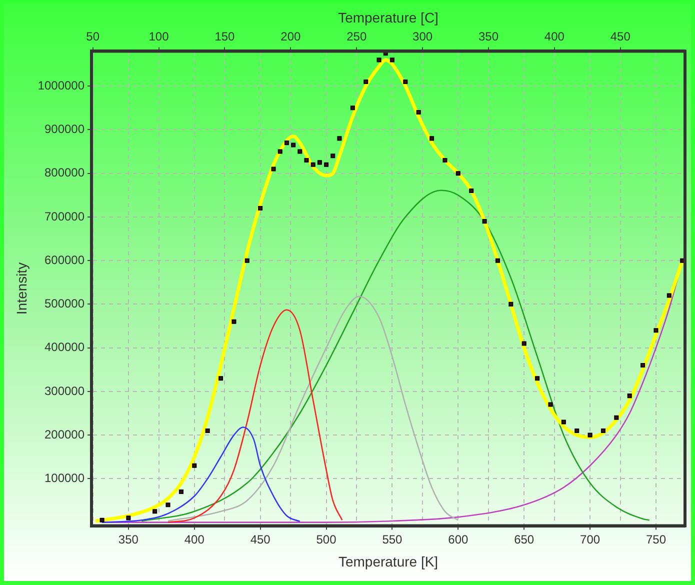 This screenshot has width=695, height=585. I want to click on x2-tick-label: 300, so click(422, 36).